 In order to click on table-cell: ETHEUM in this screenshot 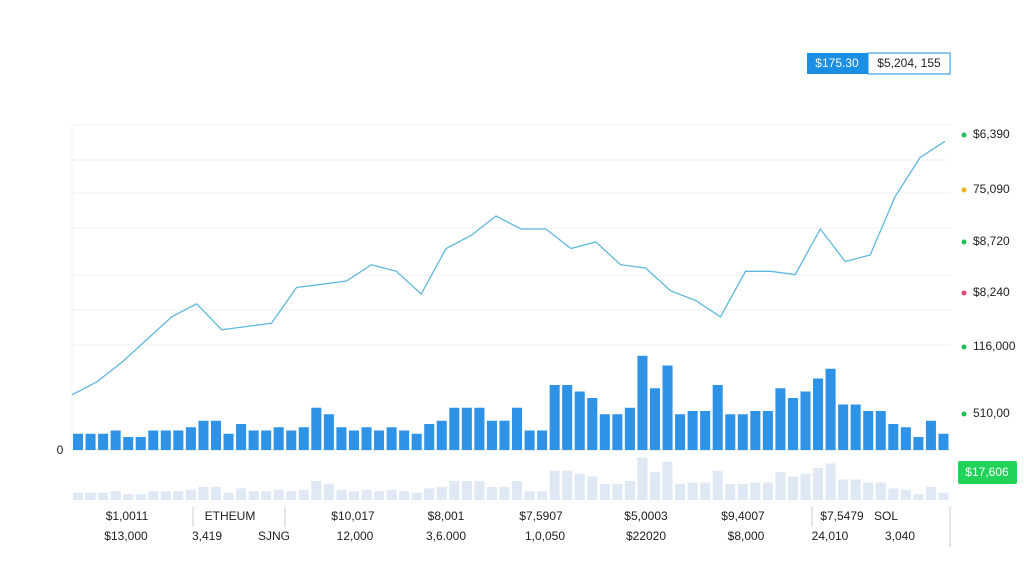, I will do `click(230, 516)`.